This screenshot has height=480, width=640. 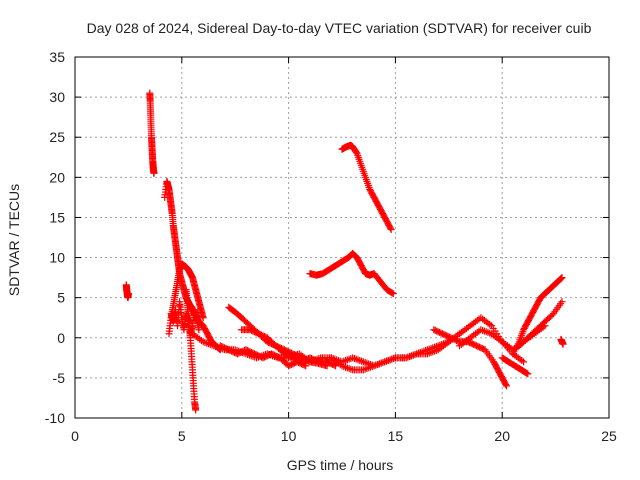 I want to click on x-tick-label: 20, so click(x=502, y=436).